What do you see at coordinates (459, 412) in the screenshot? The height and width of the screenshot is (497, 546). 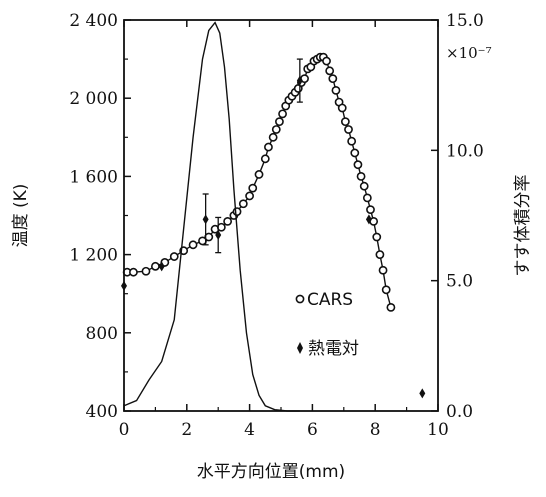 I see `y2-tick-label: 0.0` at bounding box center [459, 412].